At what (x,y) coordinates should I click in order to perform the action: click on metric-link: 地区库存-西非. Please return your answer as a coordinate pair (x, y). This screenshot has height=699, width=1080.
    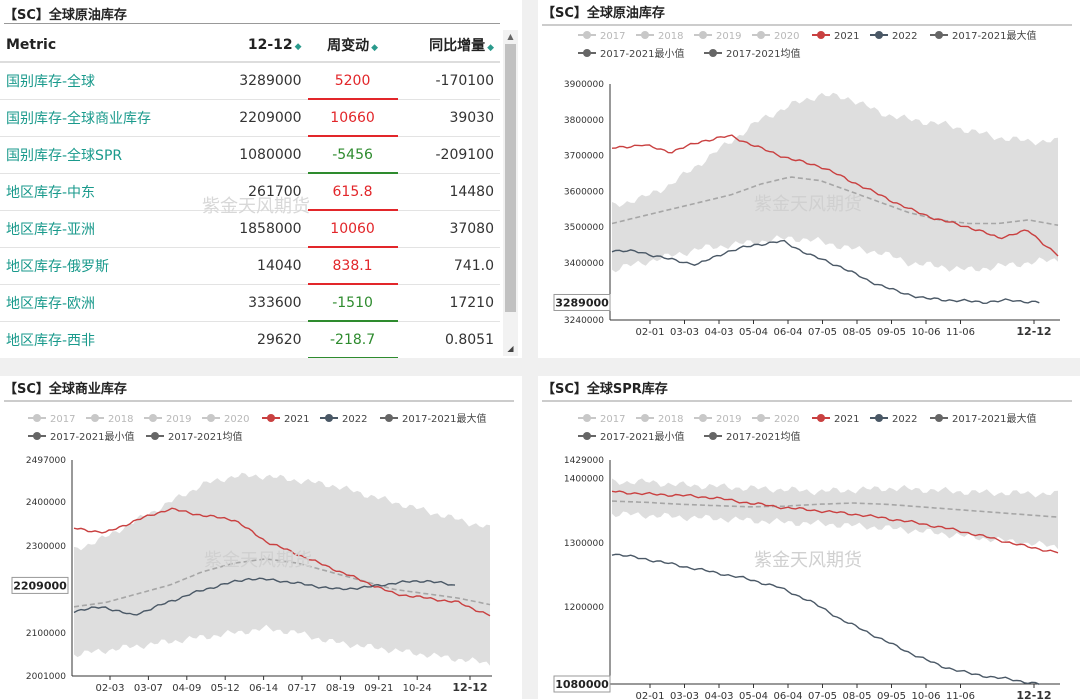
    Looking at the image, I should click on (105, 339).